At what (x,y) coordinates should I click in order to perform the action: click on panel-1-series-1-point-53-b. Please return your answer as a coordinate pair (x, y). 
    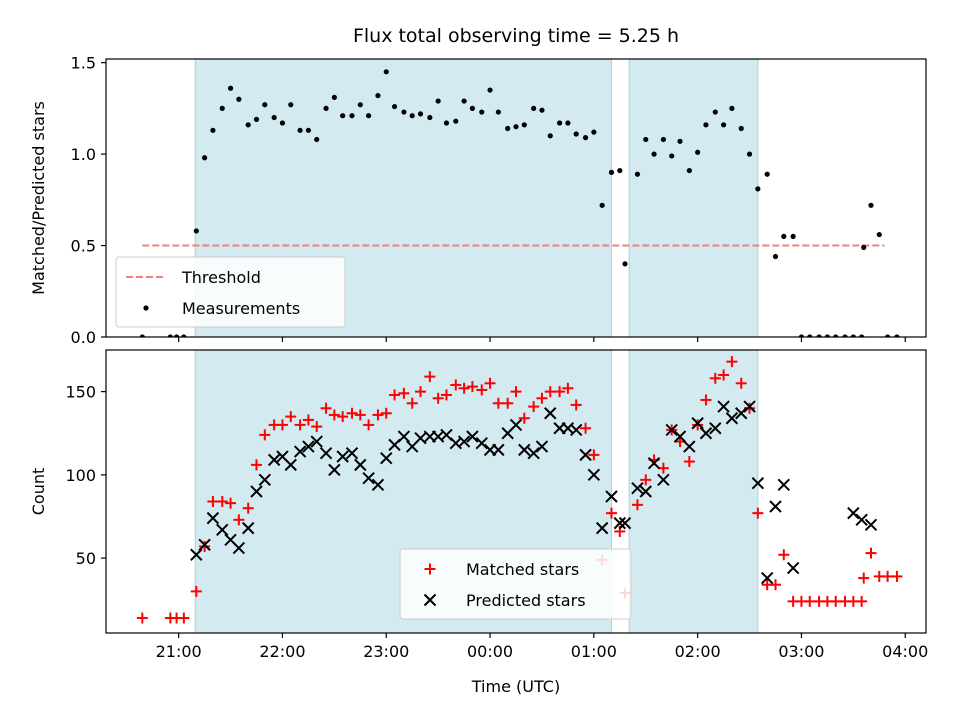
    Looking at the image, I should click on (654, 463).